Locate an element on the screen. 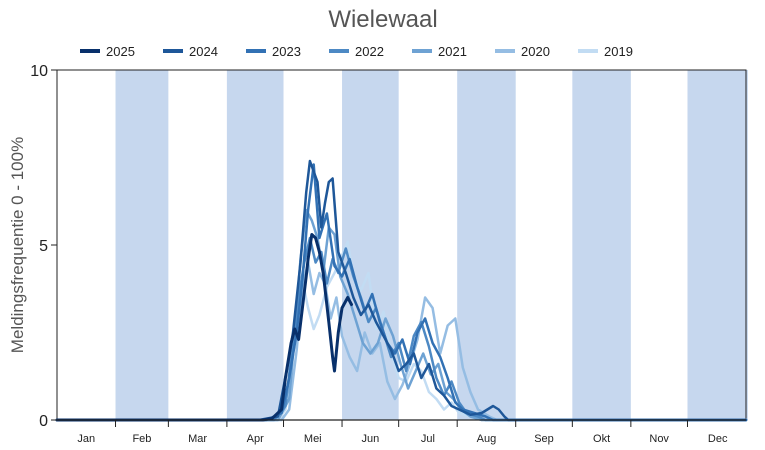 The width and height of the screenshot is (765, 450). legend-label: 2021 is located at coordinates (452, 51).